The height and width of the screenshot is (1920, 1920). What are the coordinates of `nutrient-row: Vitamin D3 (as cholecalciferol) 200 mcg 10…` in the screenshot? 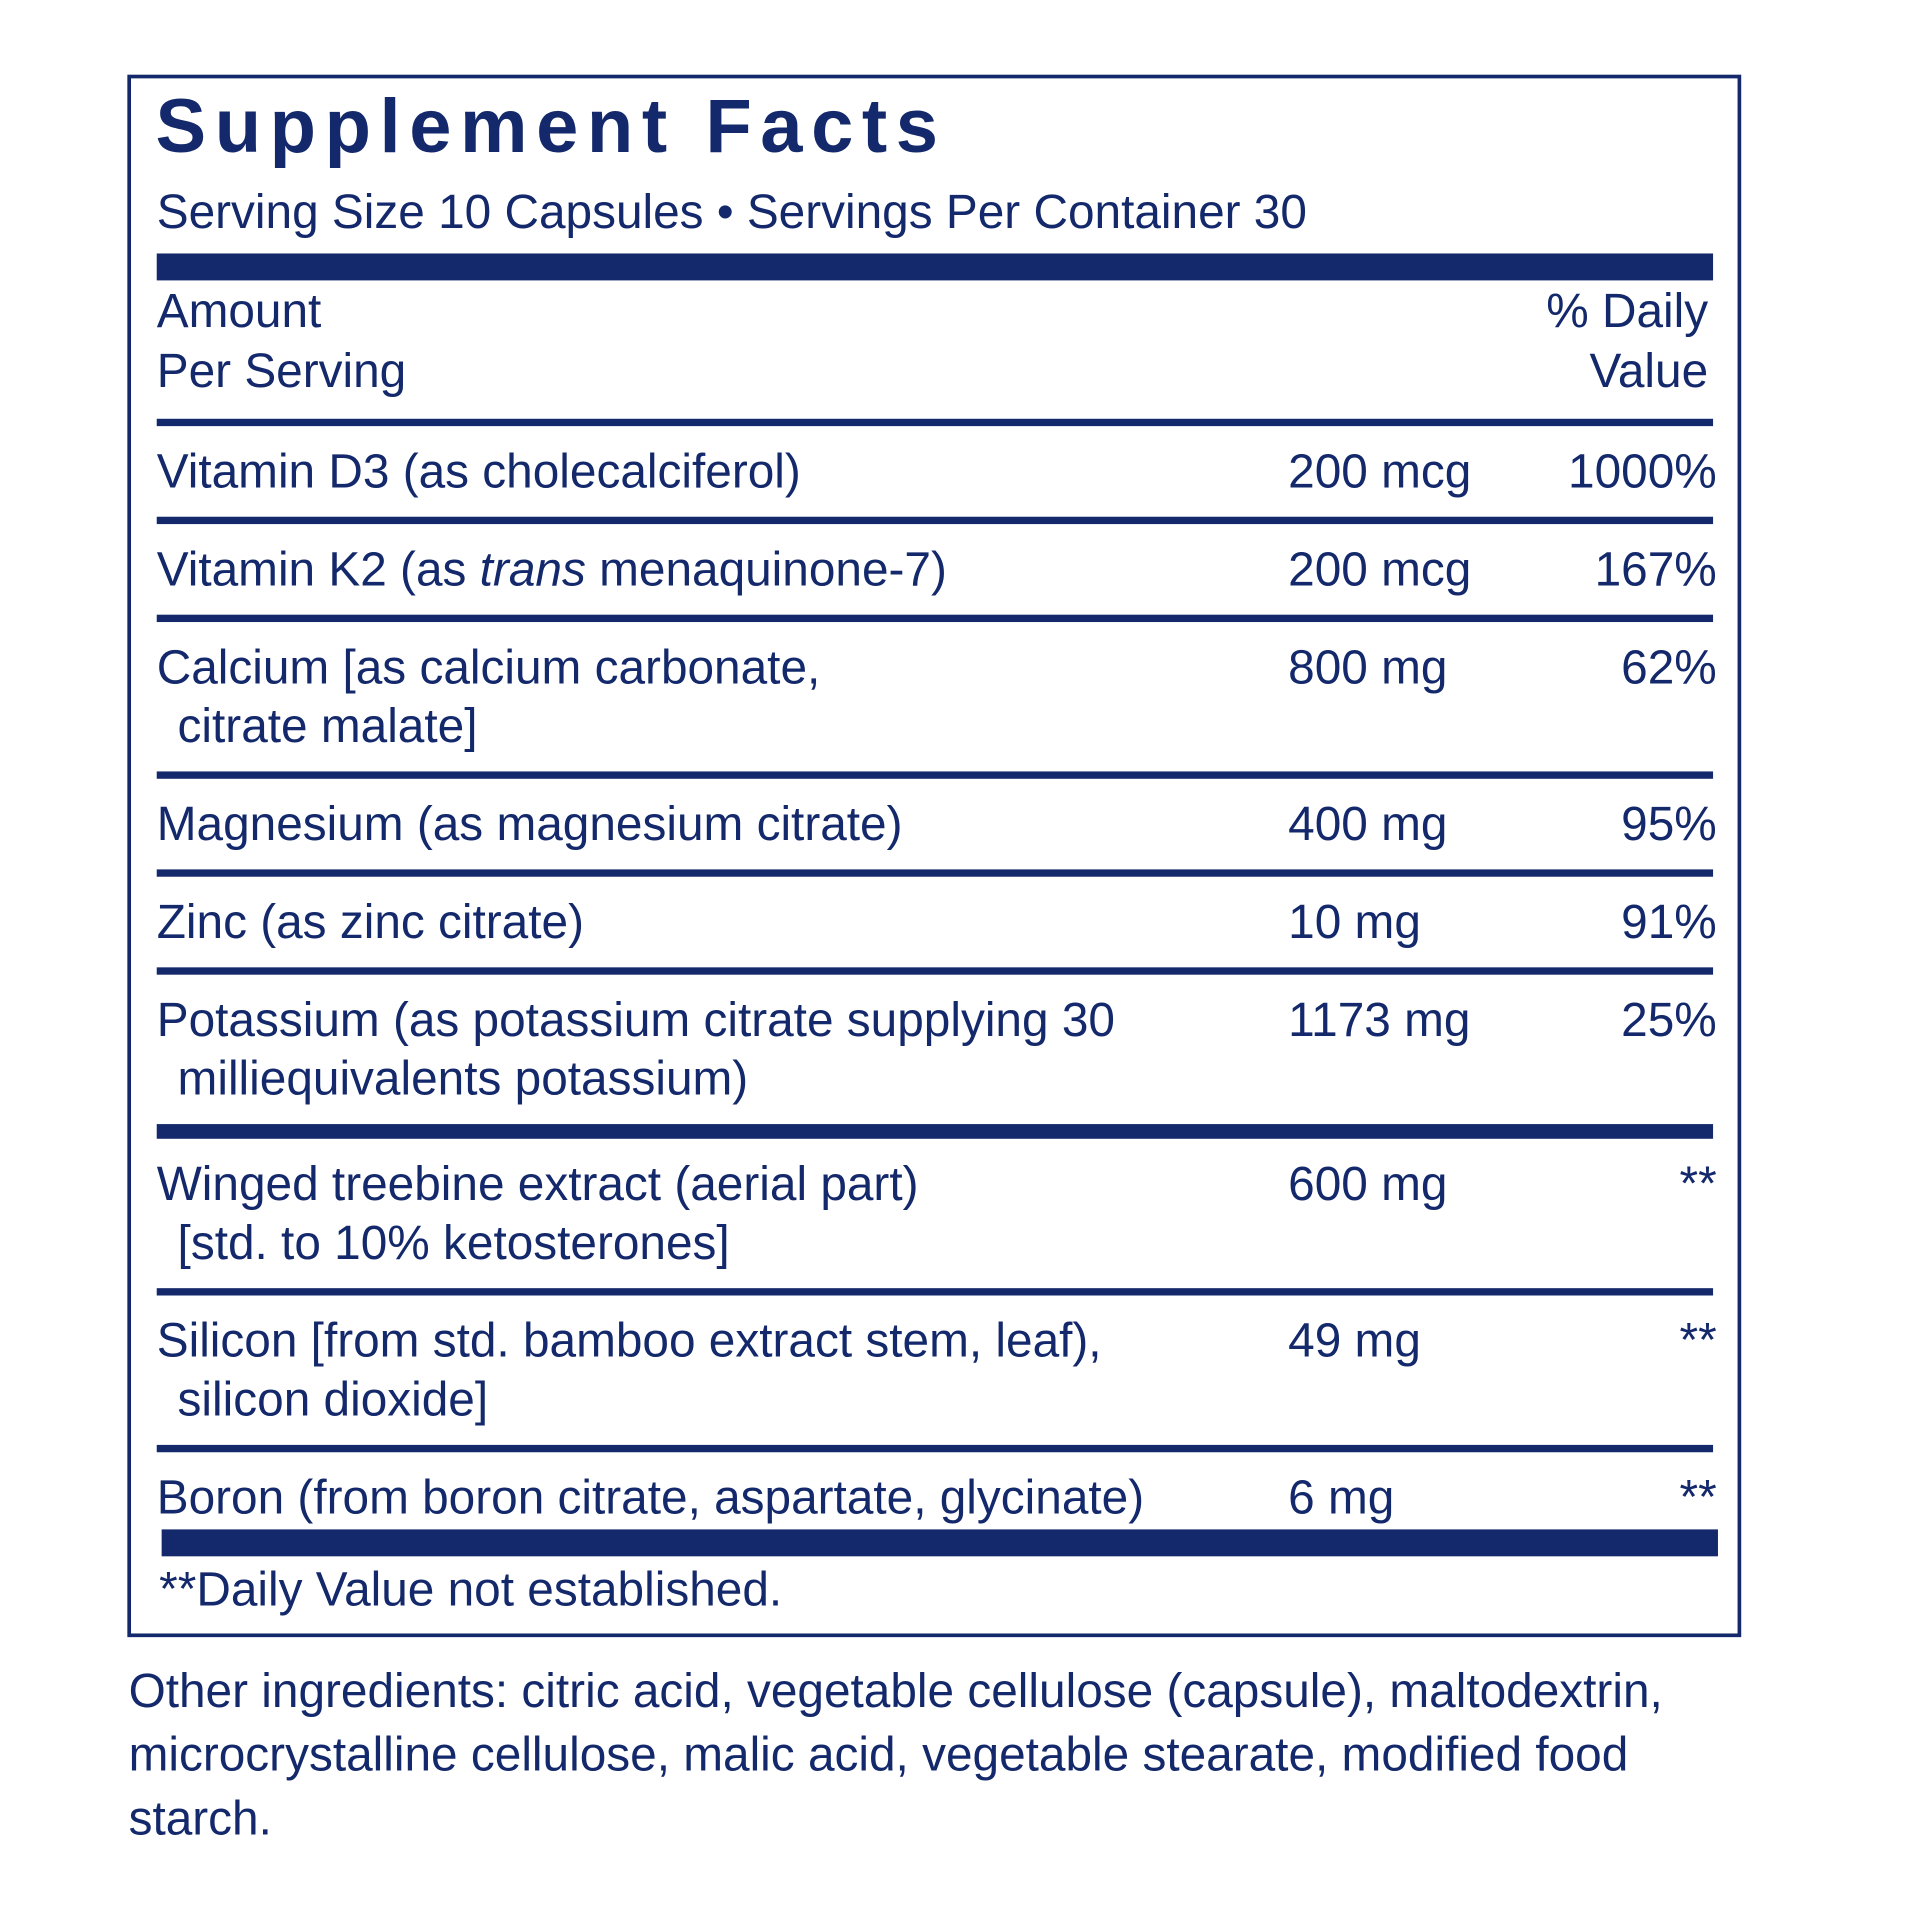 It's located at (936, 475).